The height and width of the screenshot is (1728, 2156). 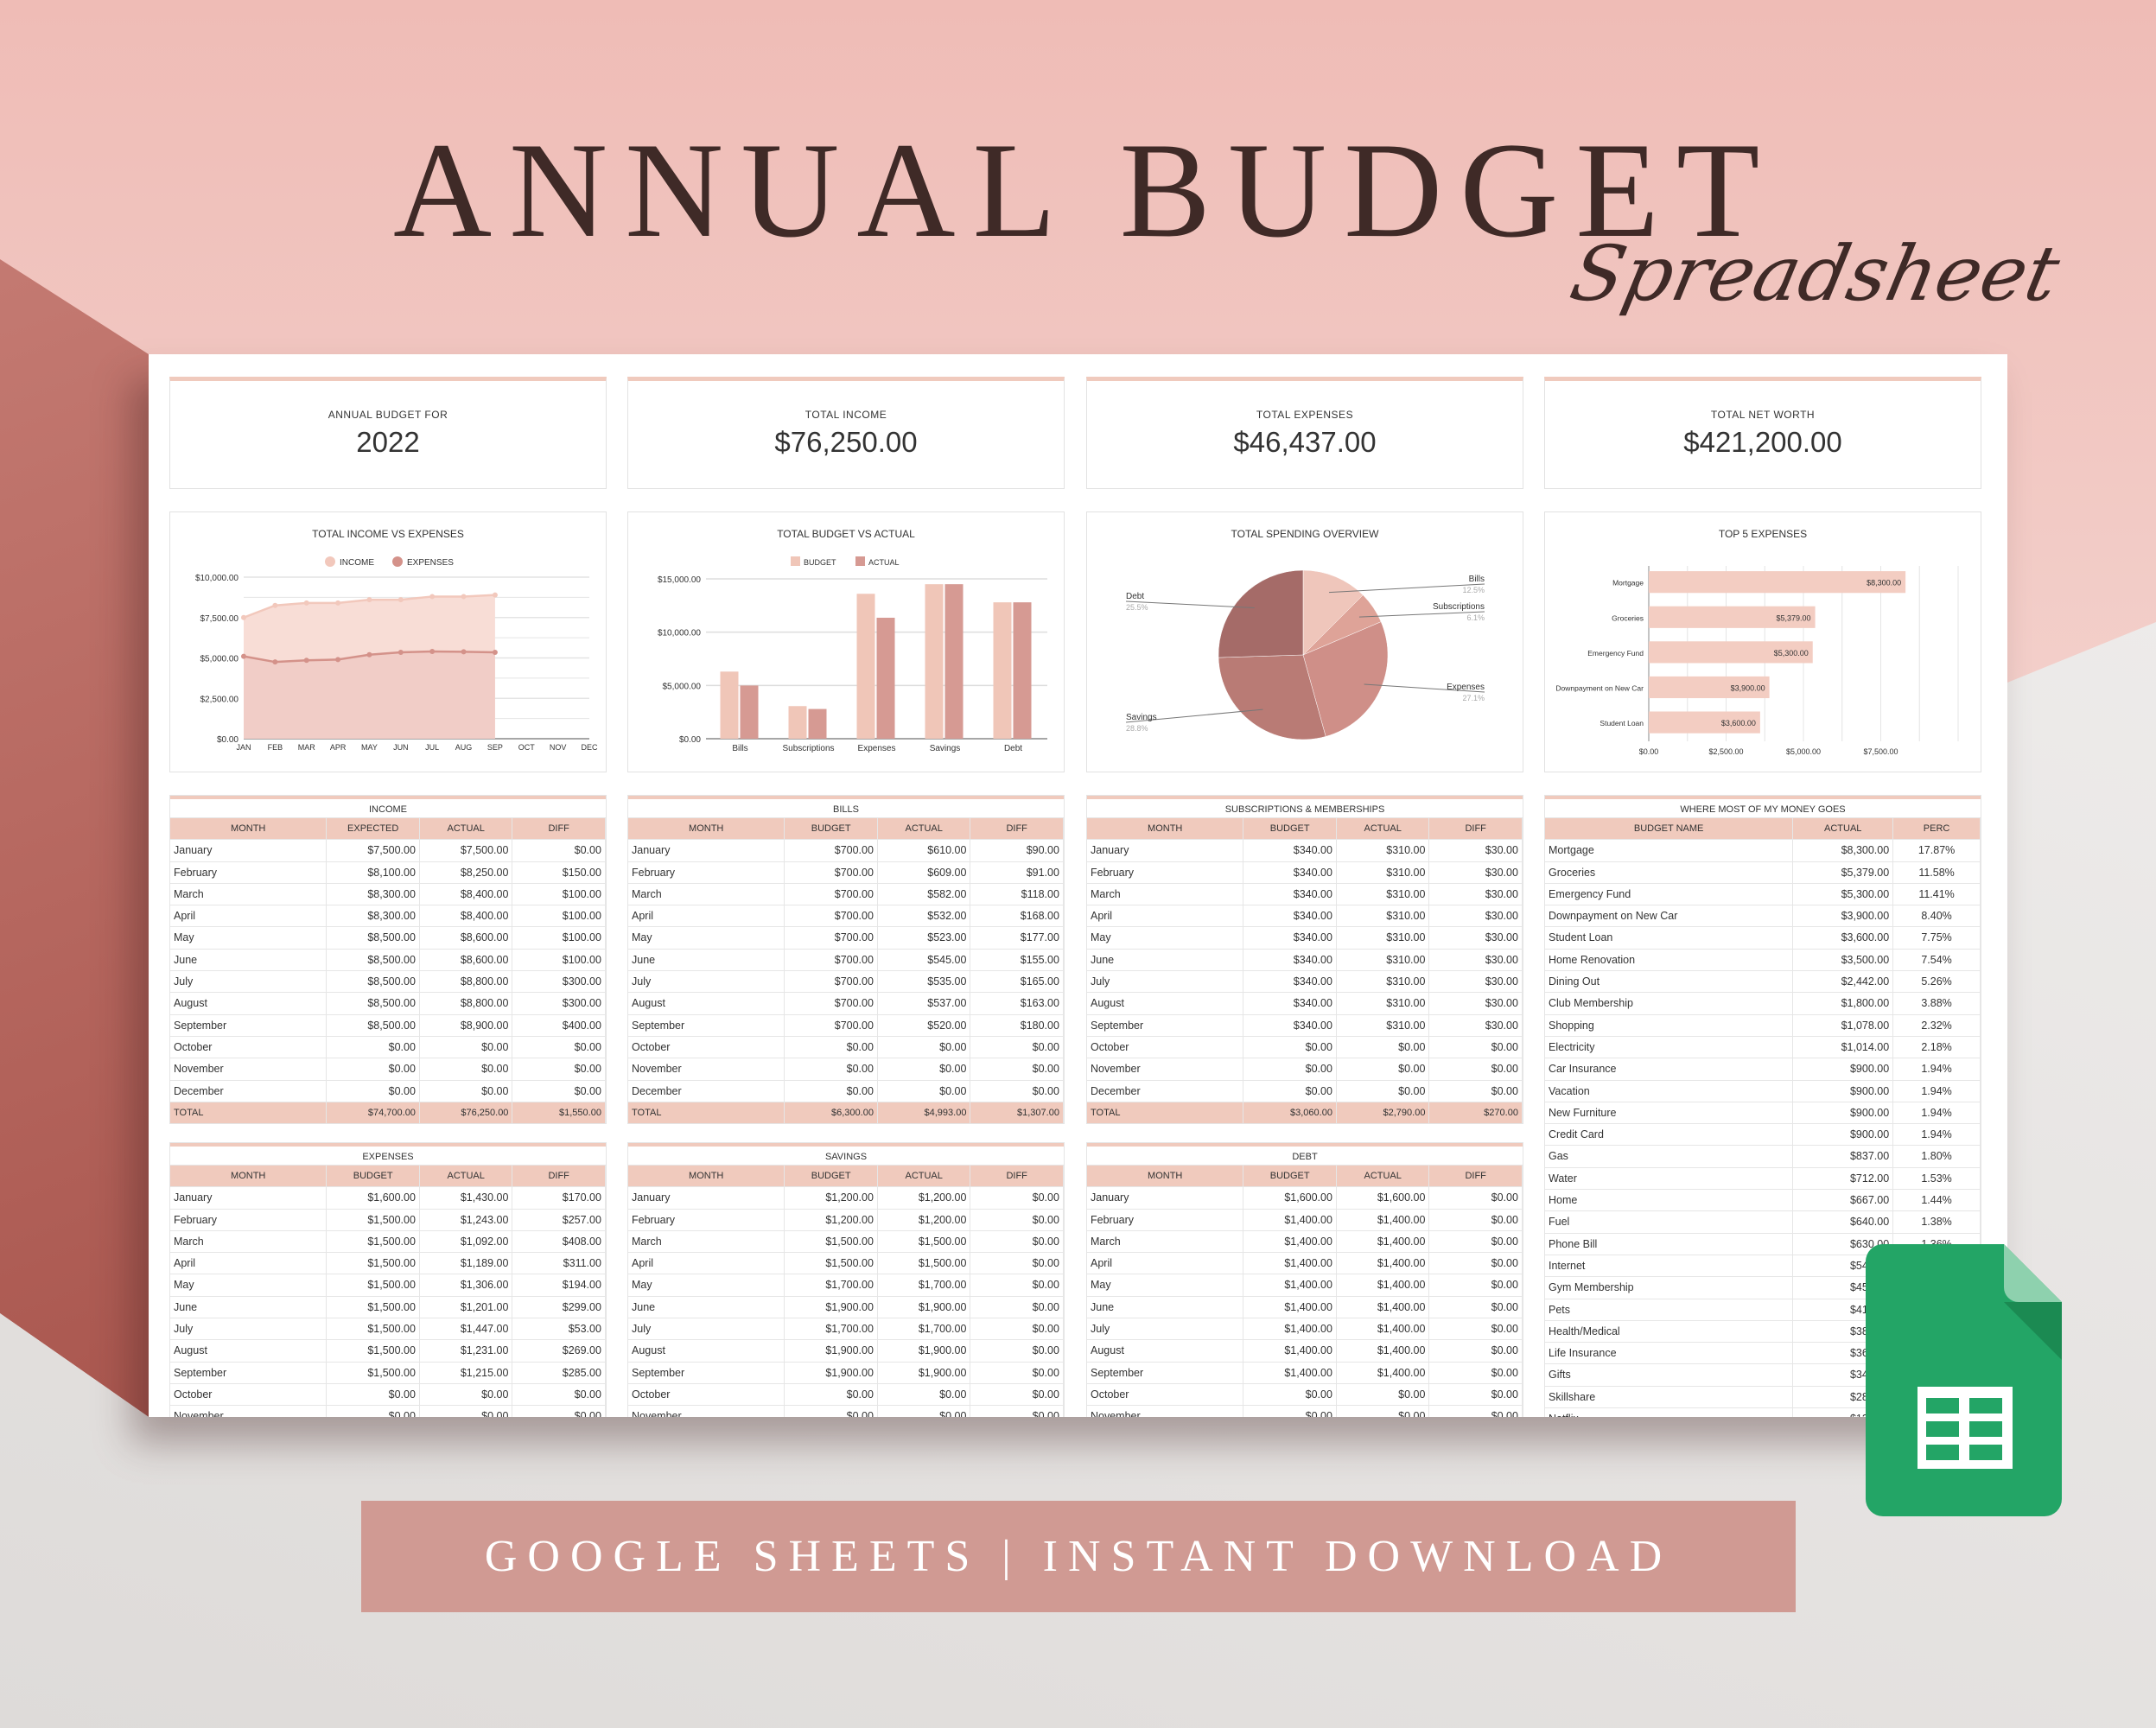 What do you see at coordinates (466, 894) in the screenshot?
I see `table-cell: $8,400.00` at bounding box center [466, 894].